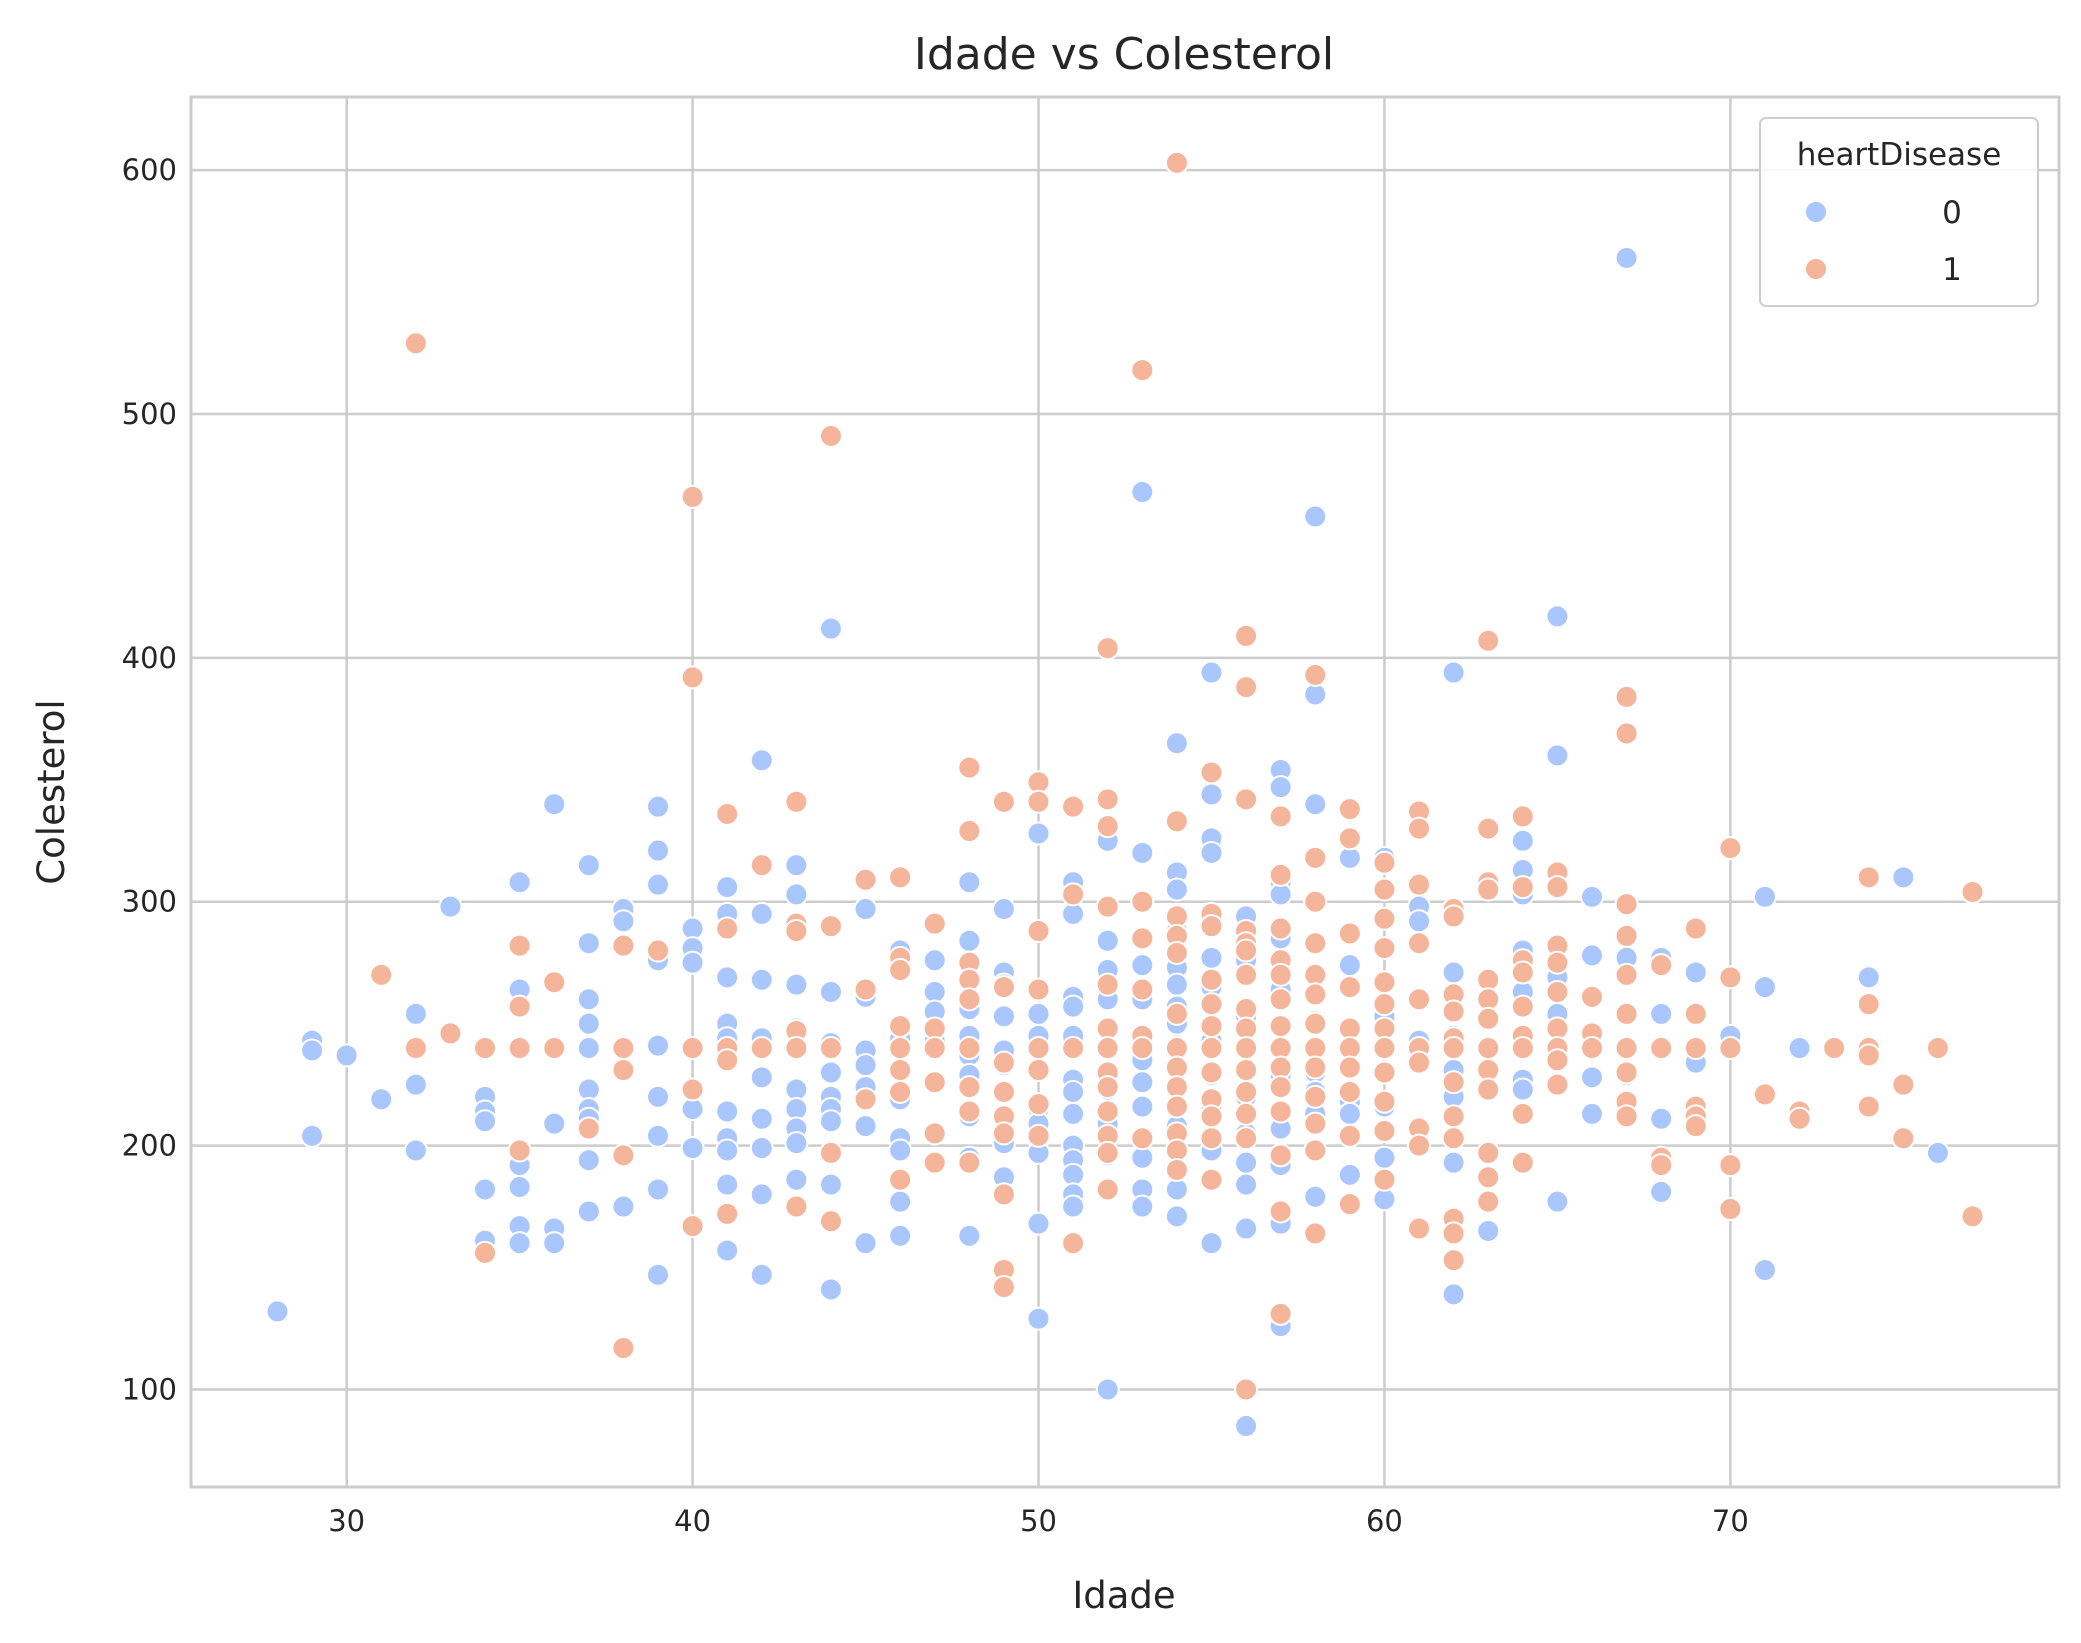 This screenshot has height=1643, width=2081. I want to click on x-tick-label: 40, so click(692, 1521).